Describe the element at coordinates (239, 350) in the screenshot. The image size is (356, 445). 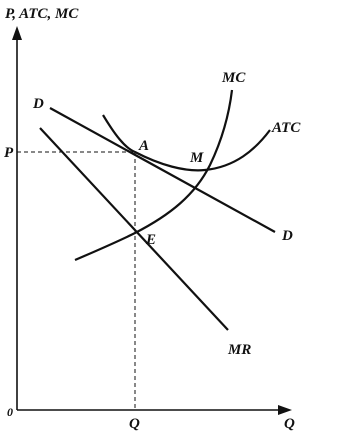
I see `mr-label: MR` at that location.